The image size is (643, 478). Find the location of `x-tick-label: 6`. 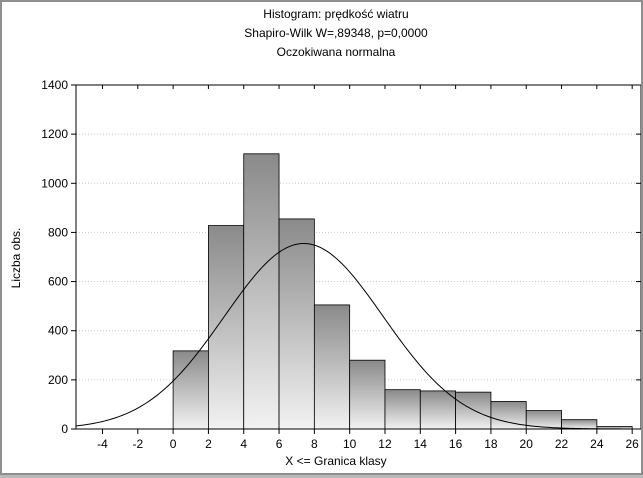

x-tick-label: 6 is located at coordinates (279, 444).